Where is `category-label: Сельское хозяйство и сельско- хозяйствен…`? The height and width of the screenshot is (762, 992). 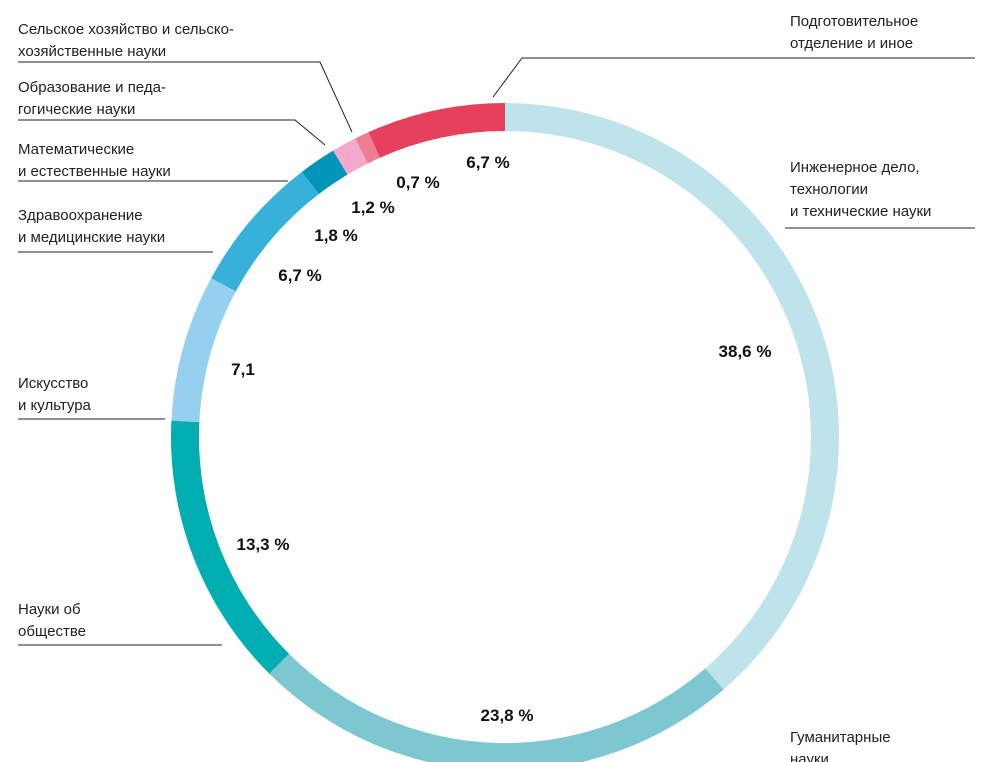 category-label: Сельское хозяйство и сельско- хозяйствен… is located at coordinates (126, 40).